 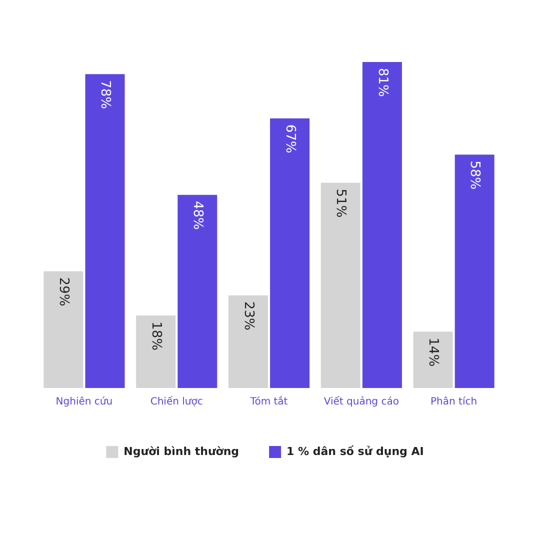 I want to click on data-label: 14%, so click(x=433, y=352).